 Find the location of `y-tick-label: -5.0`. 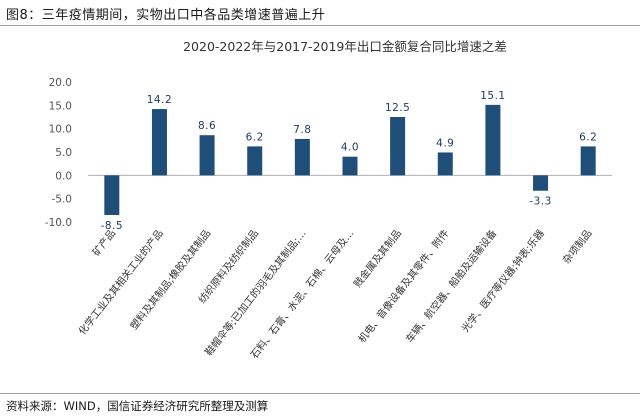

y-tick-label: -5.0 is located at coordinates (62, 200).